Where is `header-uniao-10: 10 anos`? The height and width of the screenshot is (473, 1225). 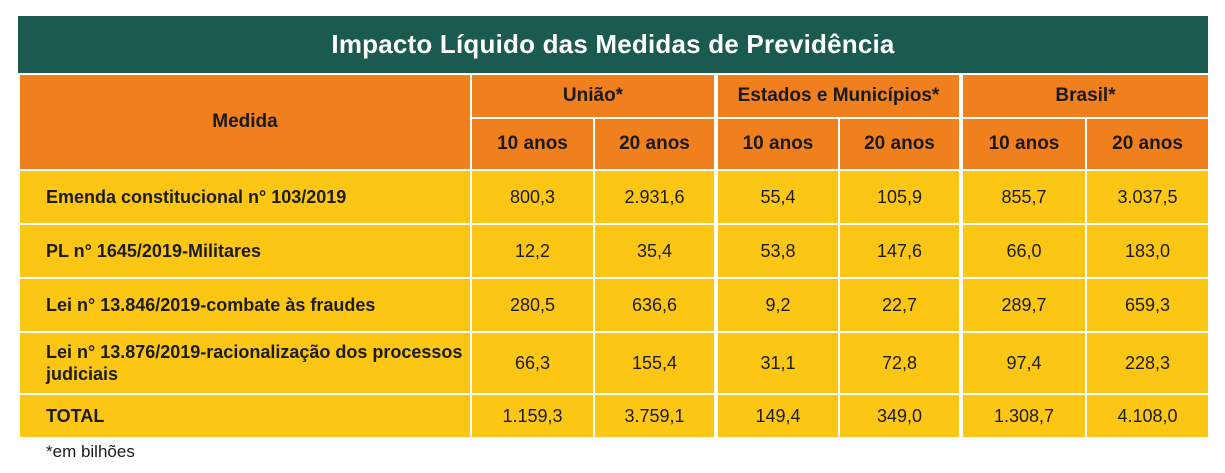 header-uniao-10: 10 anos is located at coordinates (532, 144).